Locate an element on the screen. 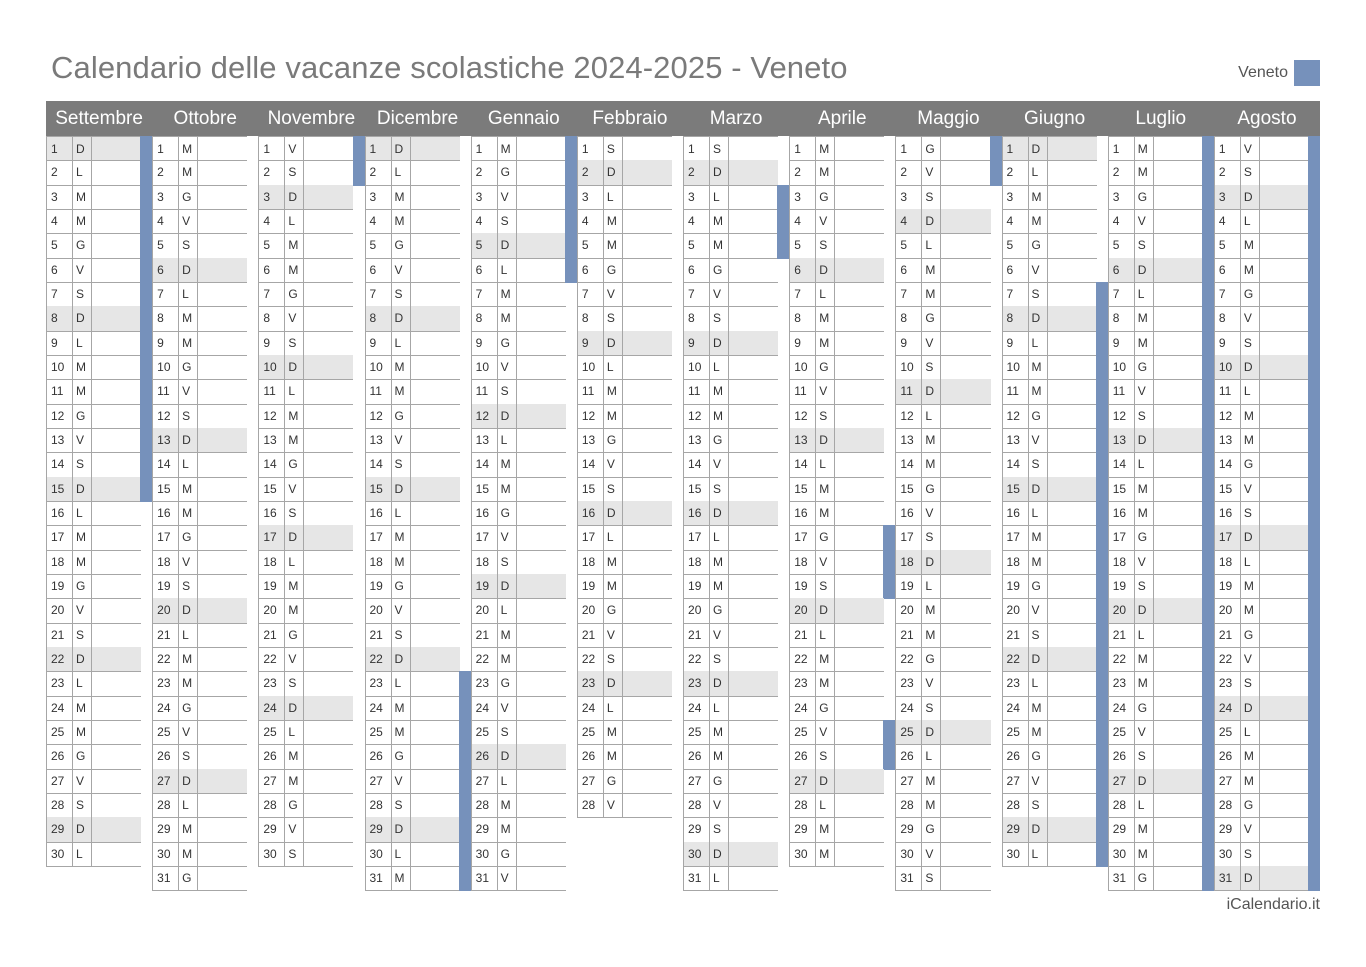 This screenshot has width=1366, height=967. day-number: 15 is located at coordinates (1014, 489).